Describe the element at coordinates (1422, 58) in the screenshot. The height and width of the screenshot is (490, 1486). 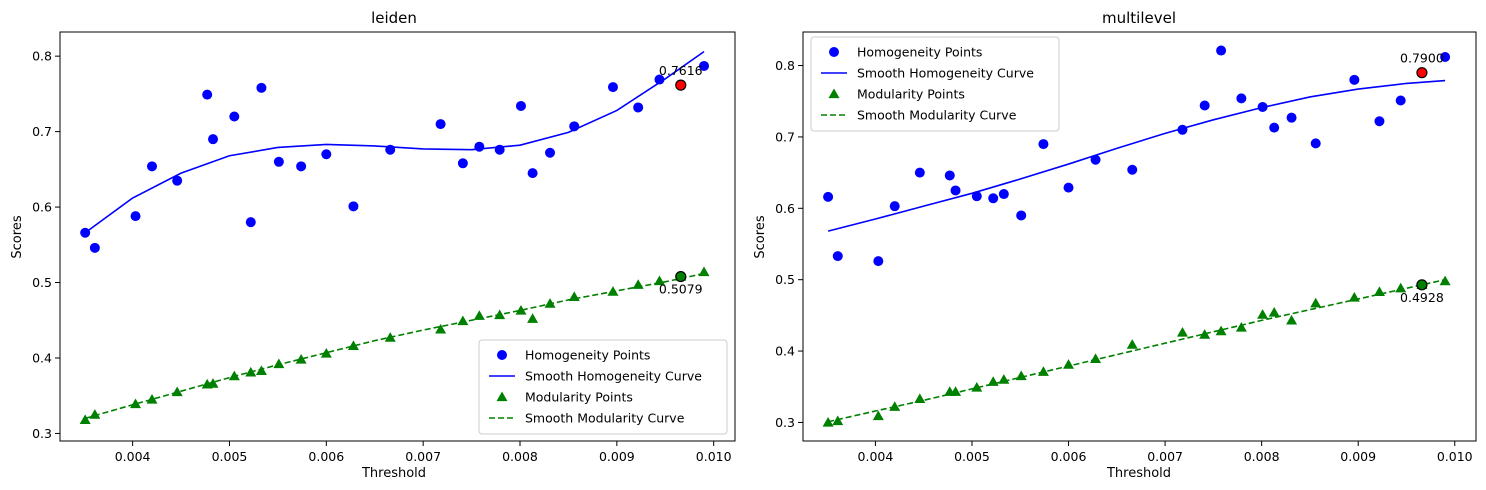
I see `highlight-label: 0.7900` at that location.